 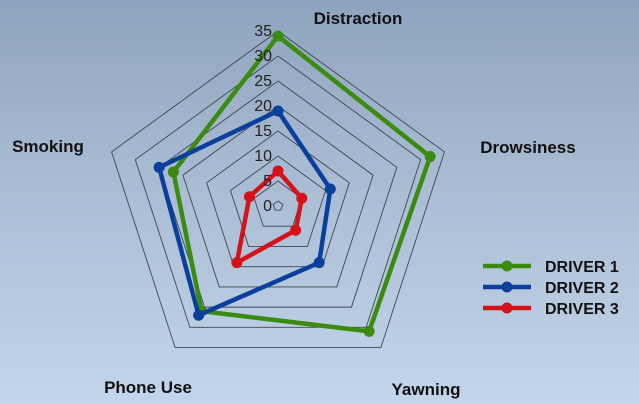 What do you see at coordinates (263, 31) in the screenshot?
I see `tick-label-35: 35` at bounding box center [263, 31].